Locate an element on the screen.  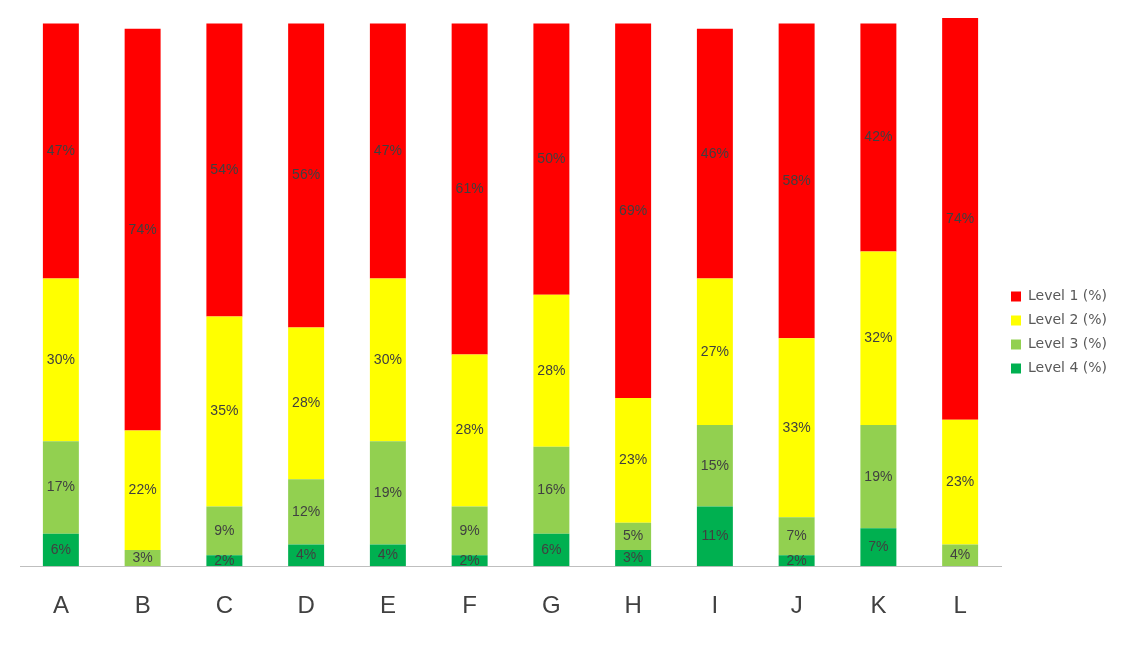
data-label: 50% is located at coordinates (551, 157).